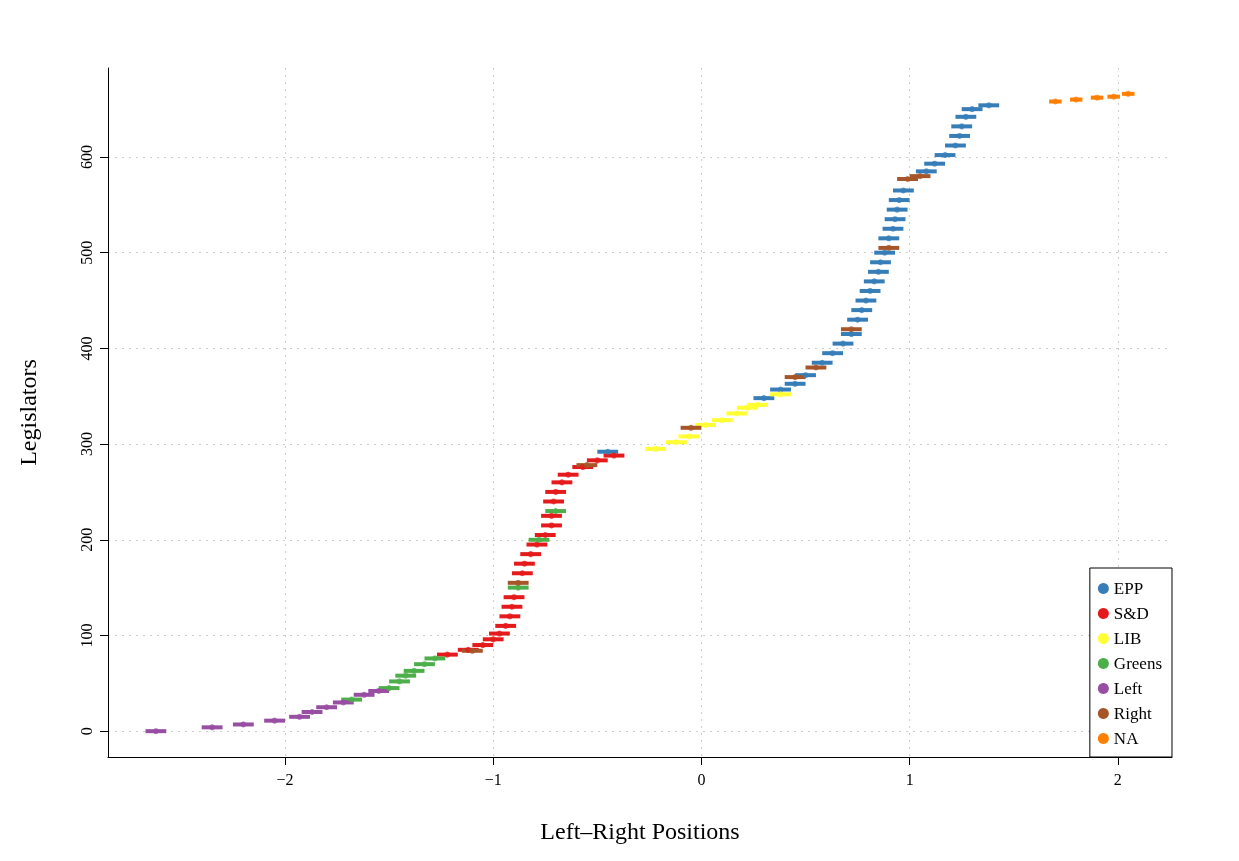 The width and height of the screenshot is (1239, 861). I want to click on legend-label: EPP, so click(1128, 588).